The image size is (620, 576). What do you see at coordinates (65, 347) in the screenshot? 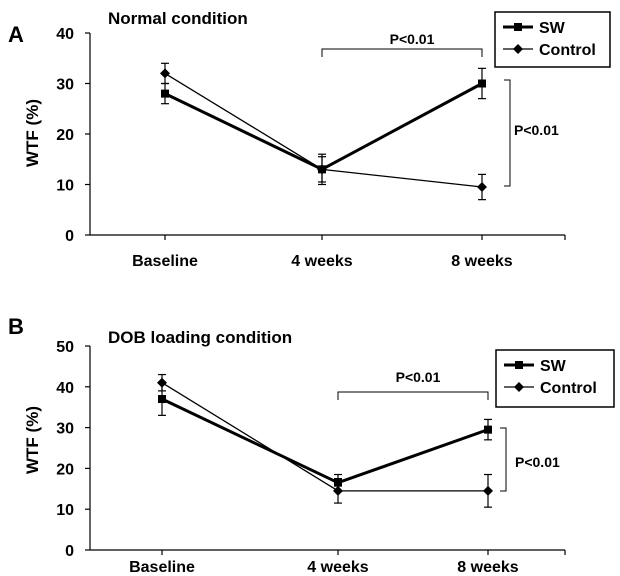
I see `y-tick-label: 50` at bounding box center [65, 347].